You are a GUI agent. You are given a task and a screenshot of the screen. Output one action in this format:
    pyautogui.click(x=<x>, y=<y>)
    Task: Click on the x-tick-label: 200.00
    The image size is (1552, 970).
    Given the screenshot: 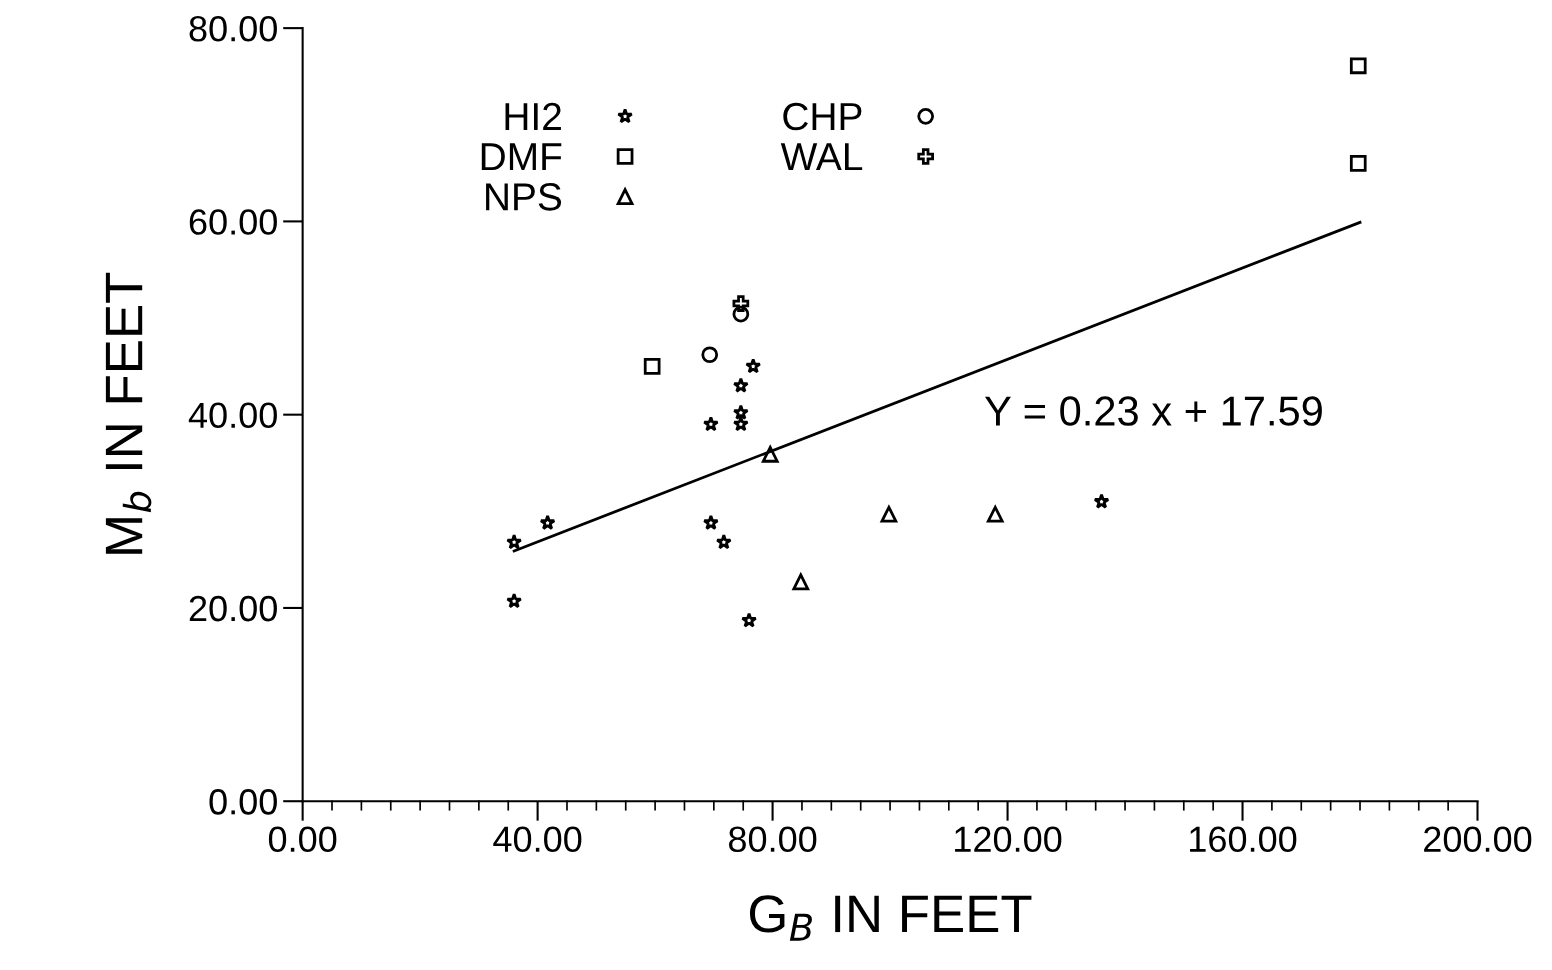 What is the action you would take?
    pyautogui.click(x=1478, y=839)
    